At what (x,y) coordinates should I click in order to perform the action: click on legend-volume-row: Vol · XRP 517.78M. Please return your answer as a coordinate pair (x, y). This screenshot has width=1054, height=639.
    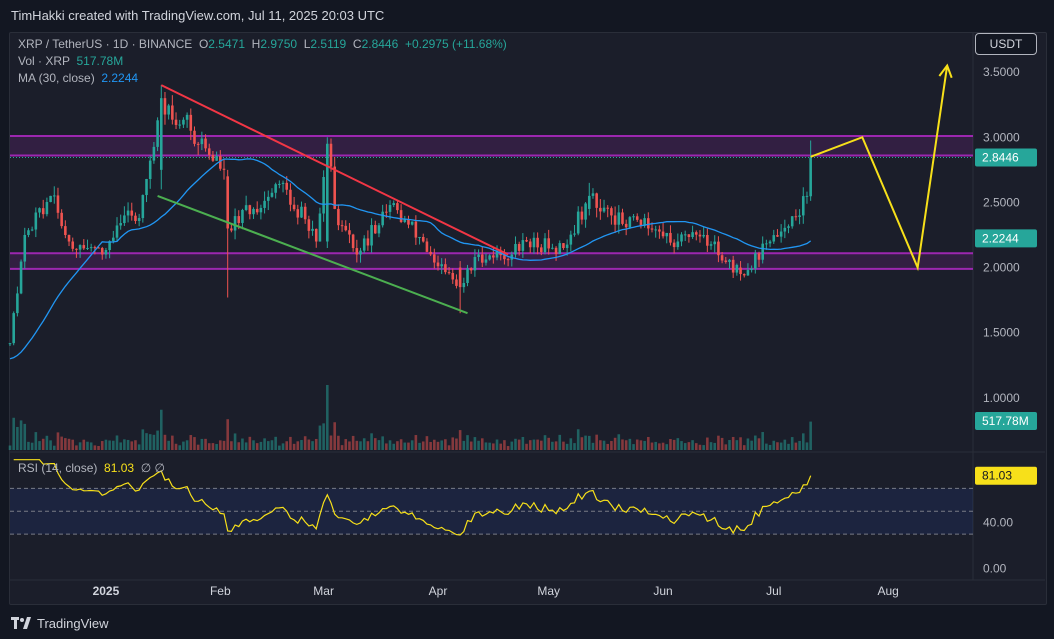
    Looking at the image, I should click on (70, 61).